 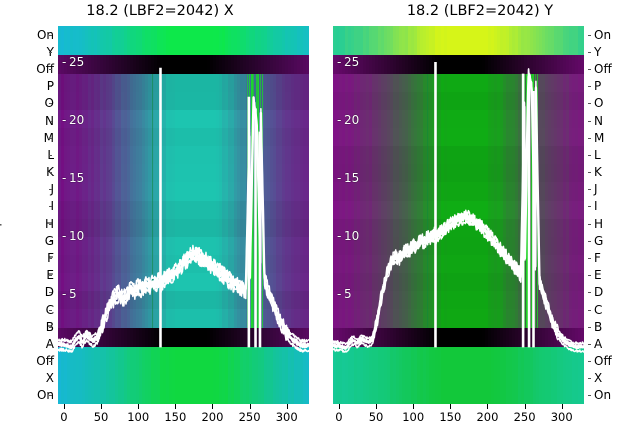 I want to click on category-label-l-7: L, so click(x=31, y=155).